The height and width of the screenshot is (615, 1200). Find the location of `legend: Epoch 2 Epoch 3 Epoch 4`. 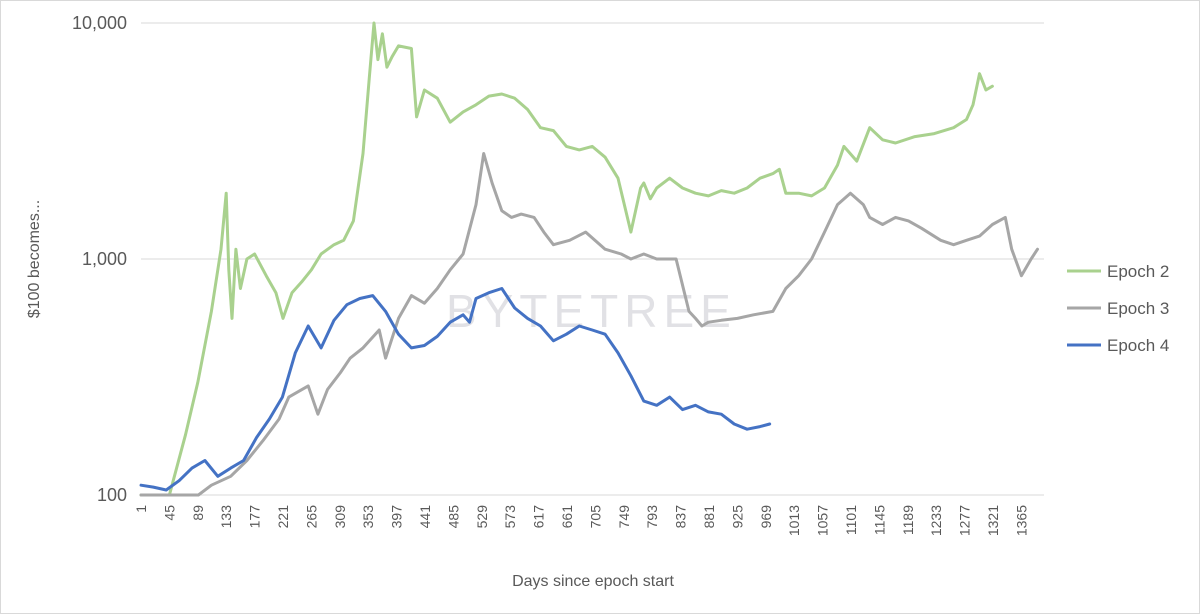

legend: Epoch 2 Epoch 3 Epoch 4 is located at coordinates (1118, 308).